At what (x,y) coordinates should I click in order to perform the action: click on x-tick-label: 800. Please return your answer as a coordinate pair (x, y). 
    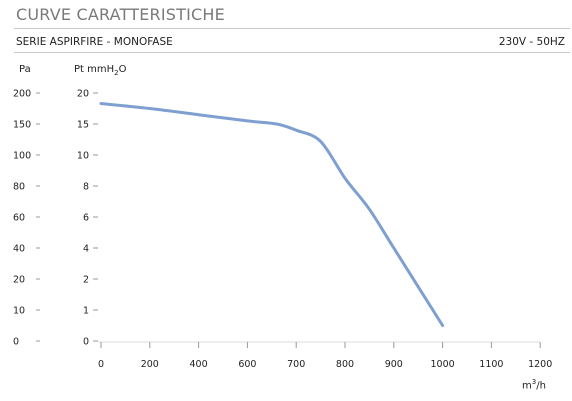
    Looking at the image, I should click on (345, 364).